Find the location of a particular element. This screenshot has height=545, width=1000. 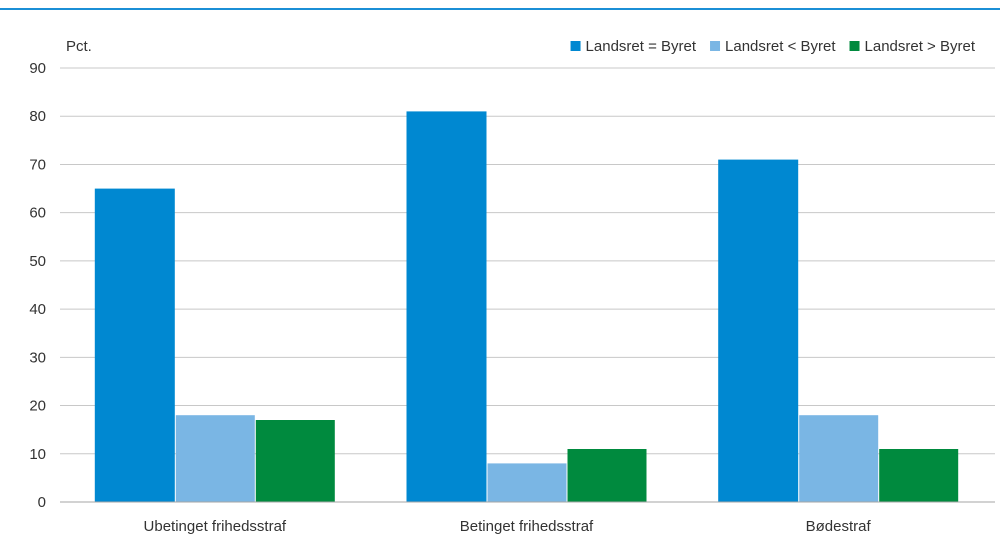

y-tick-label: 80 is located at coordinates (37, 116).